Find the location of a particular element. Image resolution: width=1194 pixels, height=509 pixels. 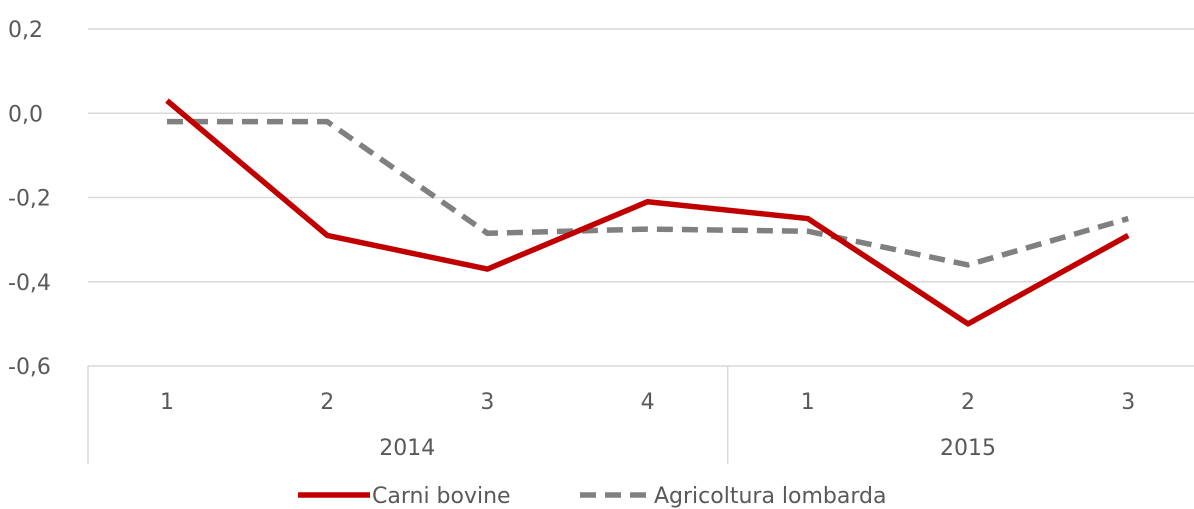

x-group-label: 2015 is located at coordinates (968, 448).